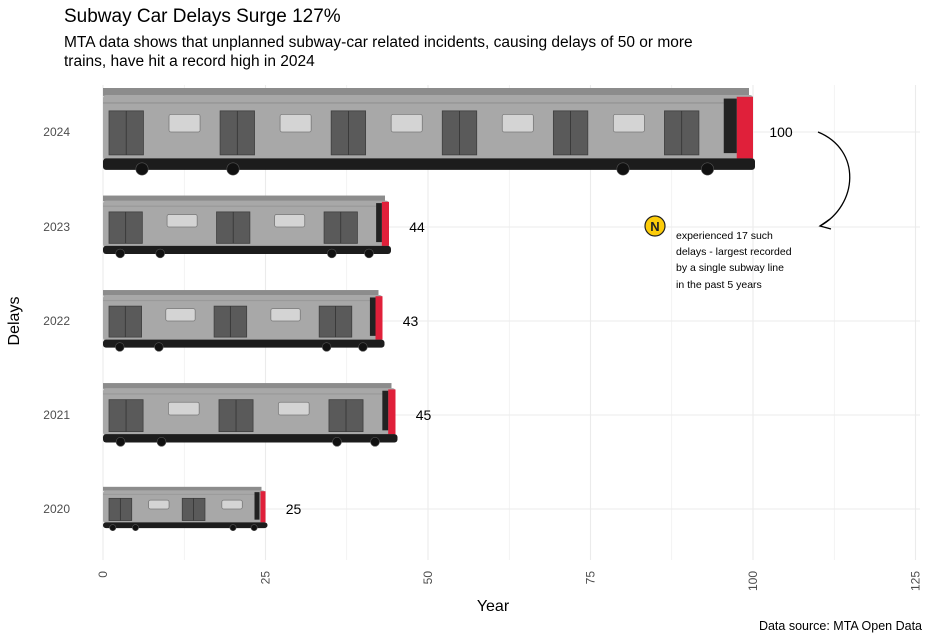 This screenshot has width=930, height=642. I want to click on x-tick-label-50: 50, so click(428, 578).